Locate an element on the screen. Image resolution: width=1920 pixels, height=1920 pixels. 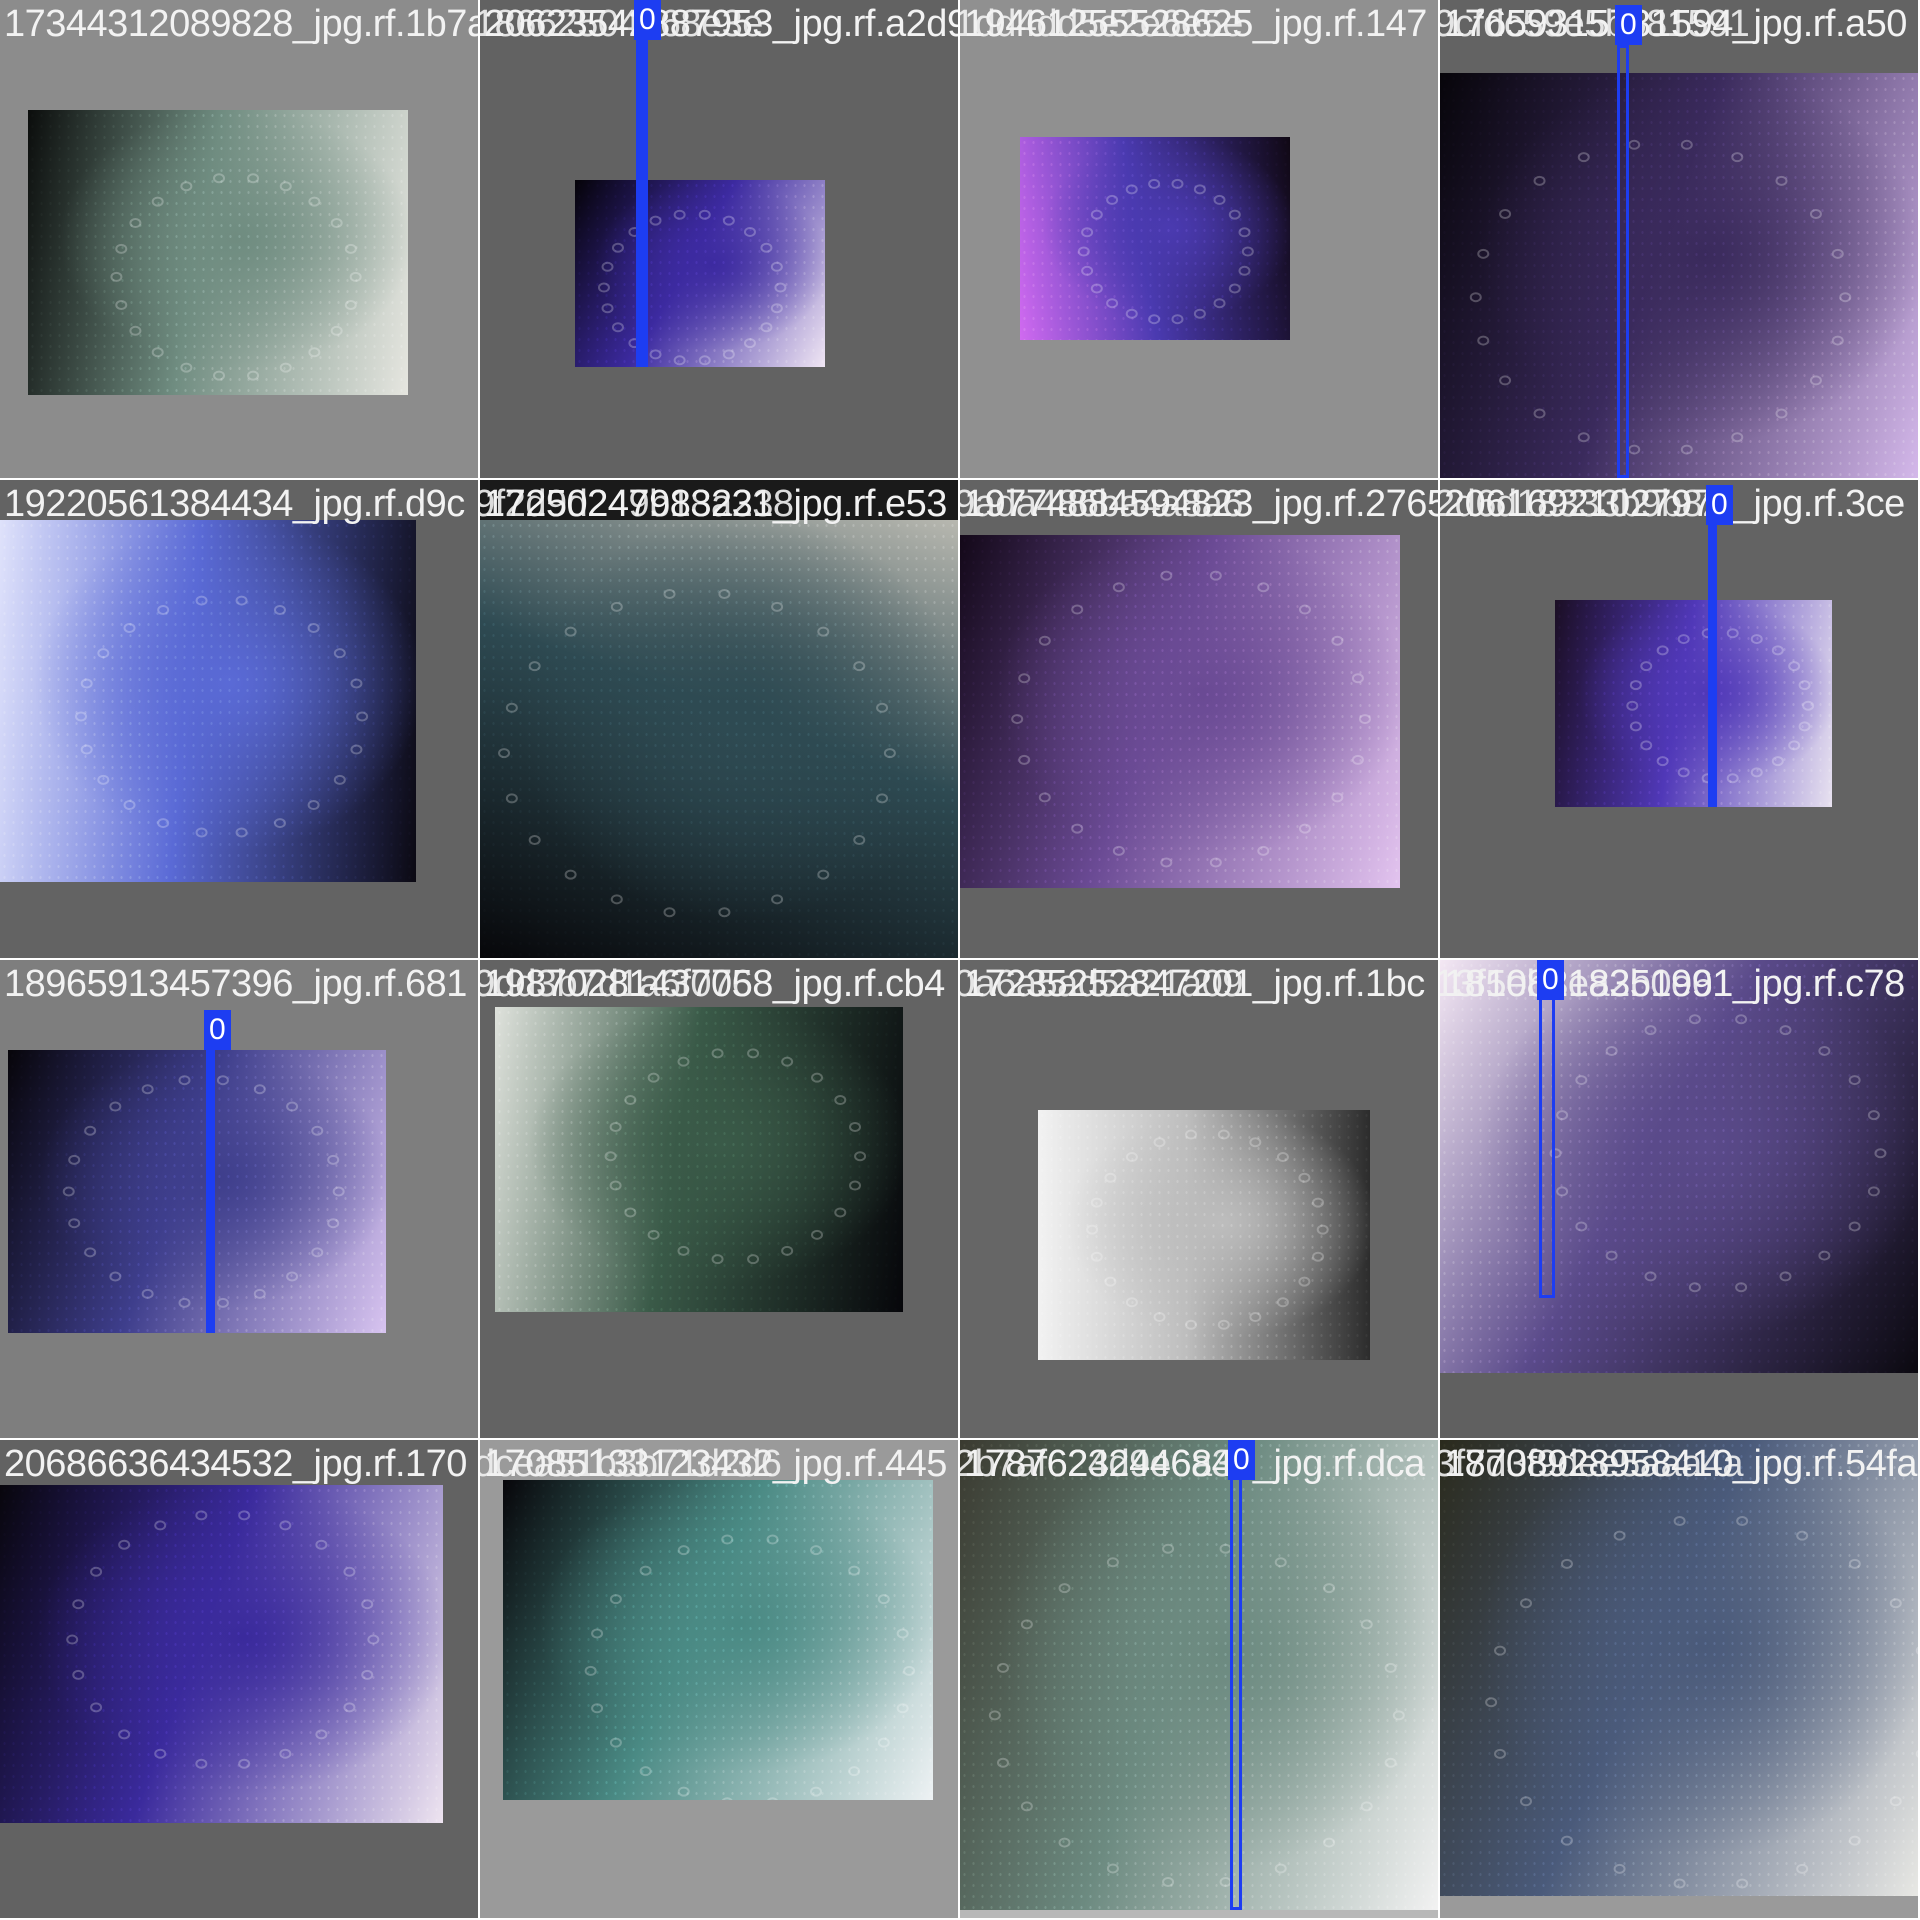
tile-filename: 19220561384434_jpg.rf.d9c is located at coordinates (234, 504).